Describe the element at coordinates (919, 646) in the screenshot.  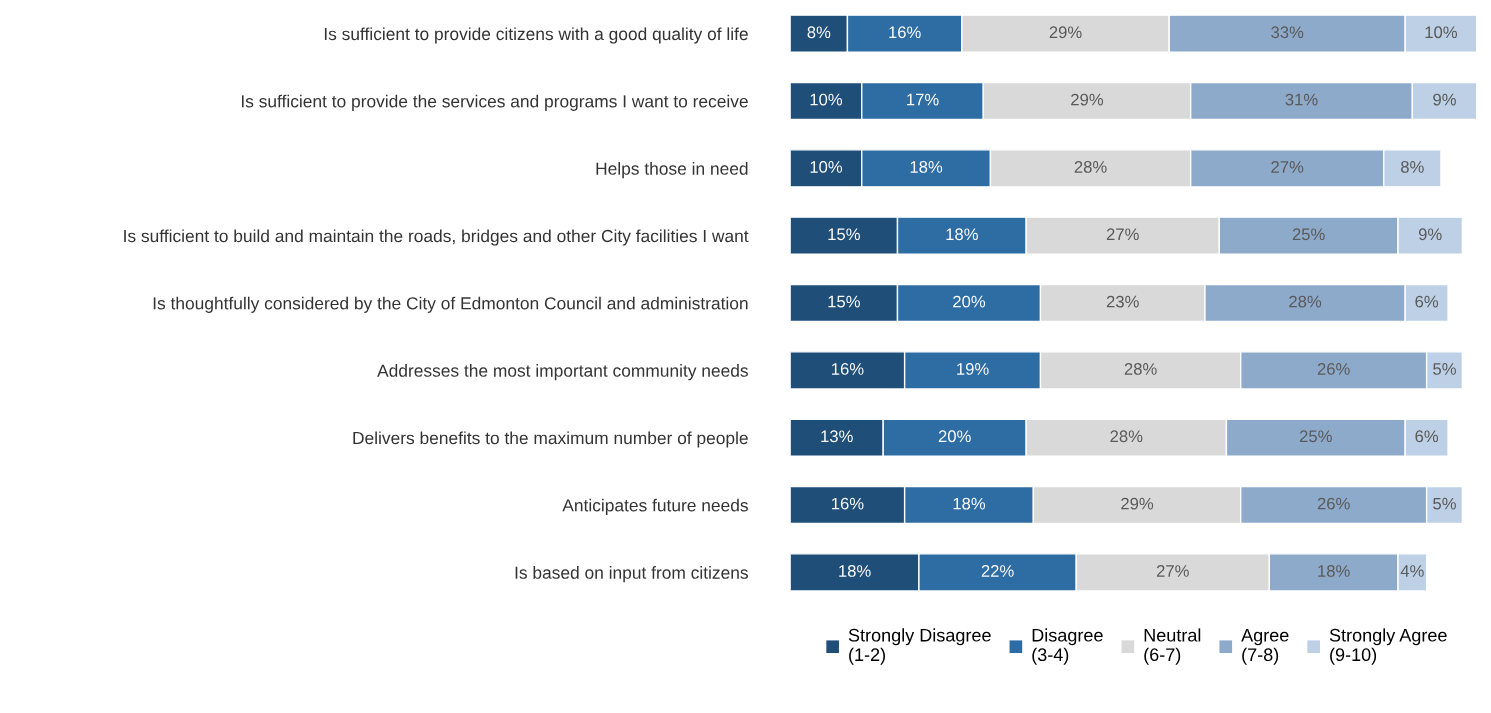
I see `legend-label: Strongly Disagree (1-2)` at that location.